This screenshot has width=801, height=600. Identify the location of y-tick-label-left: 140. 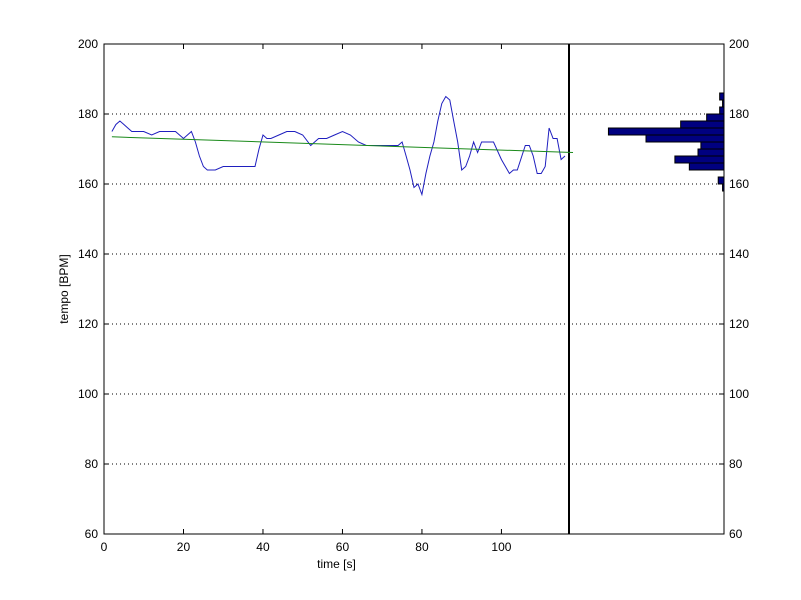
(88, 254).